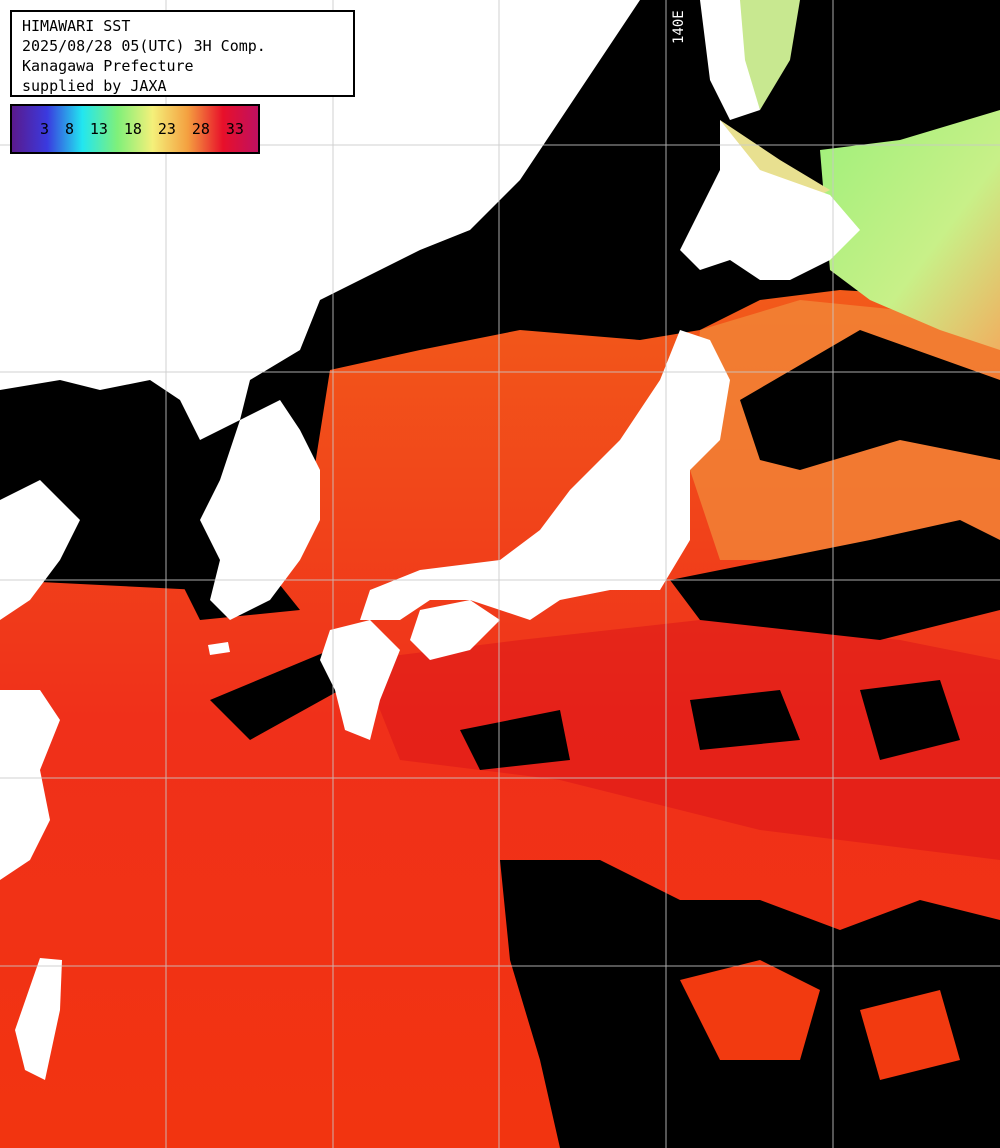  I want to click on sea-area-north-cool, so click(910, 230).